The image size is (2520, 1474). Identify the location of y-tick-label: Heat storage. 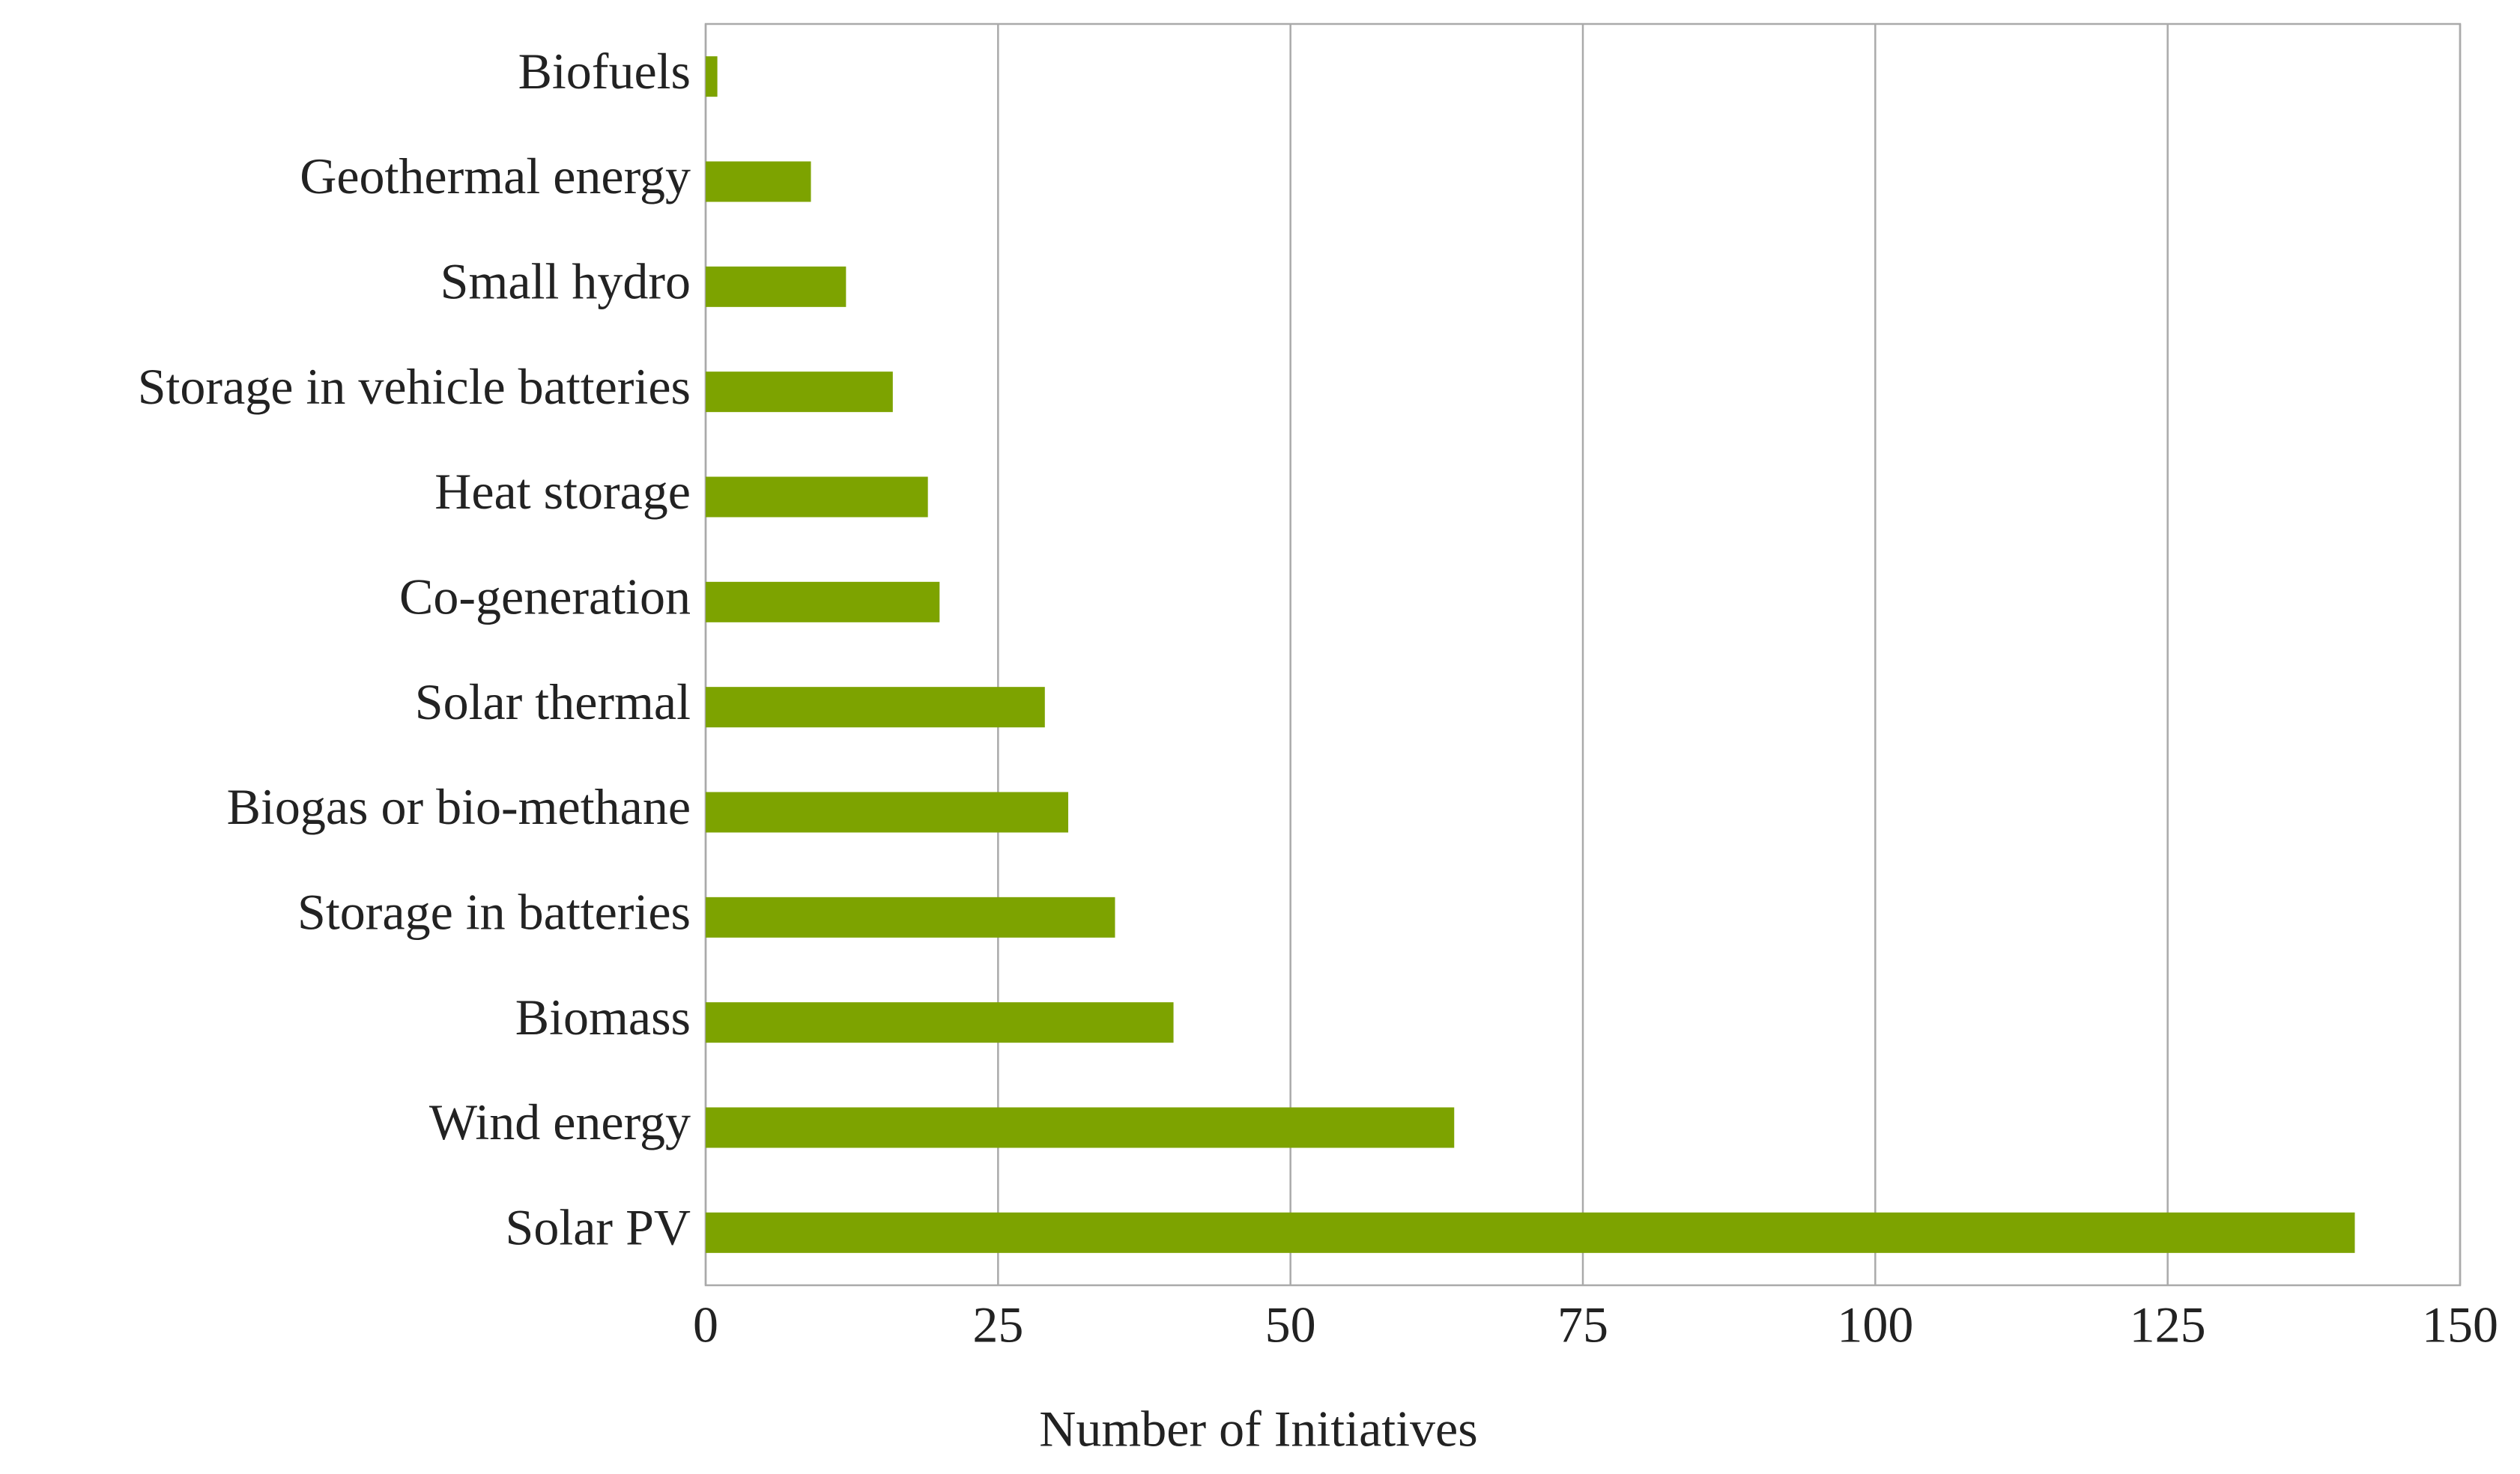
(562, 491).